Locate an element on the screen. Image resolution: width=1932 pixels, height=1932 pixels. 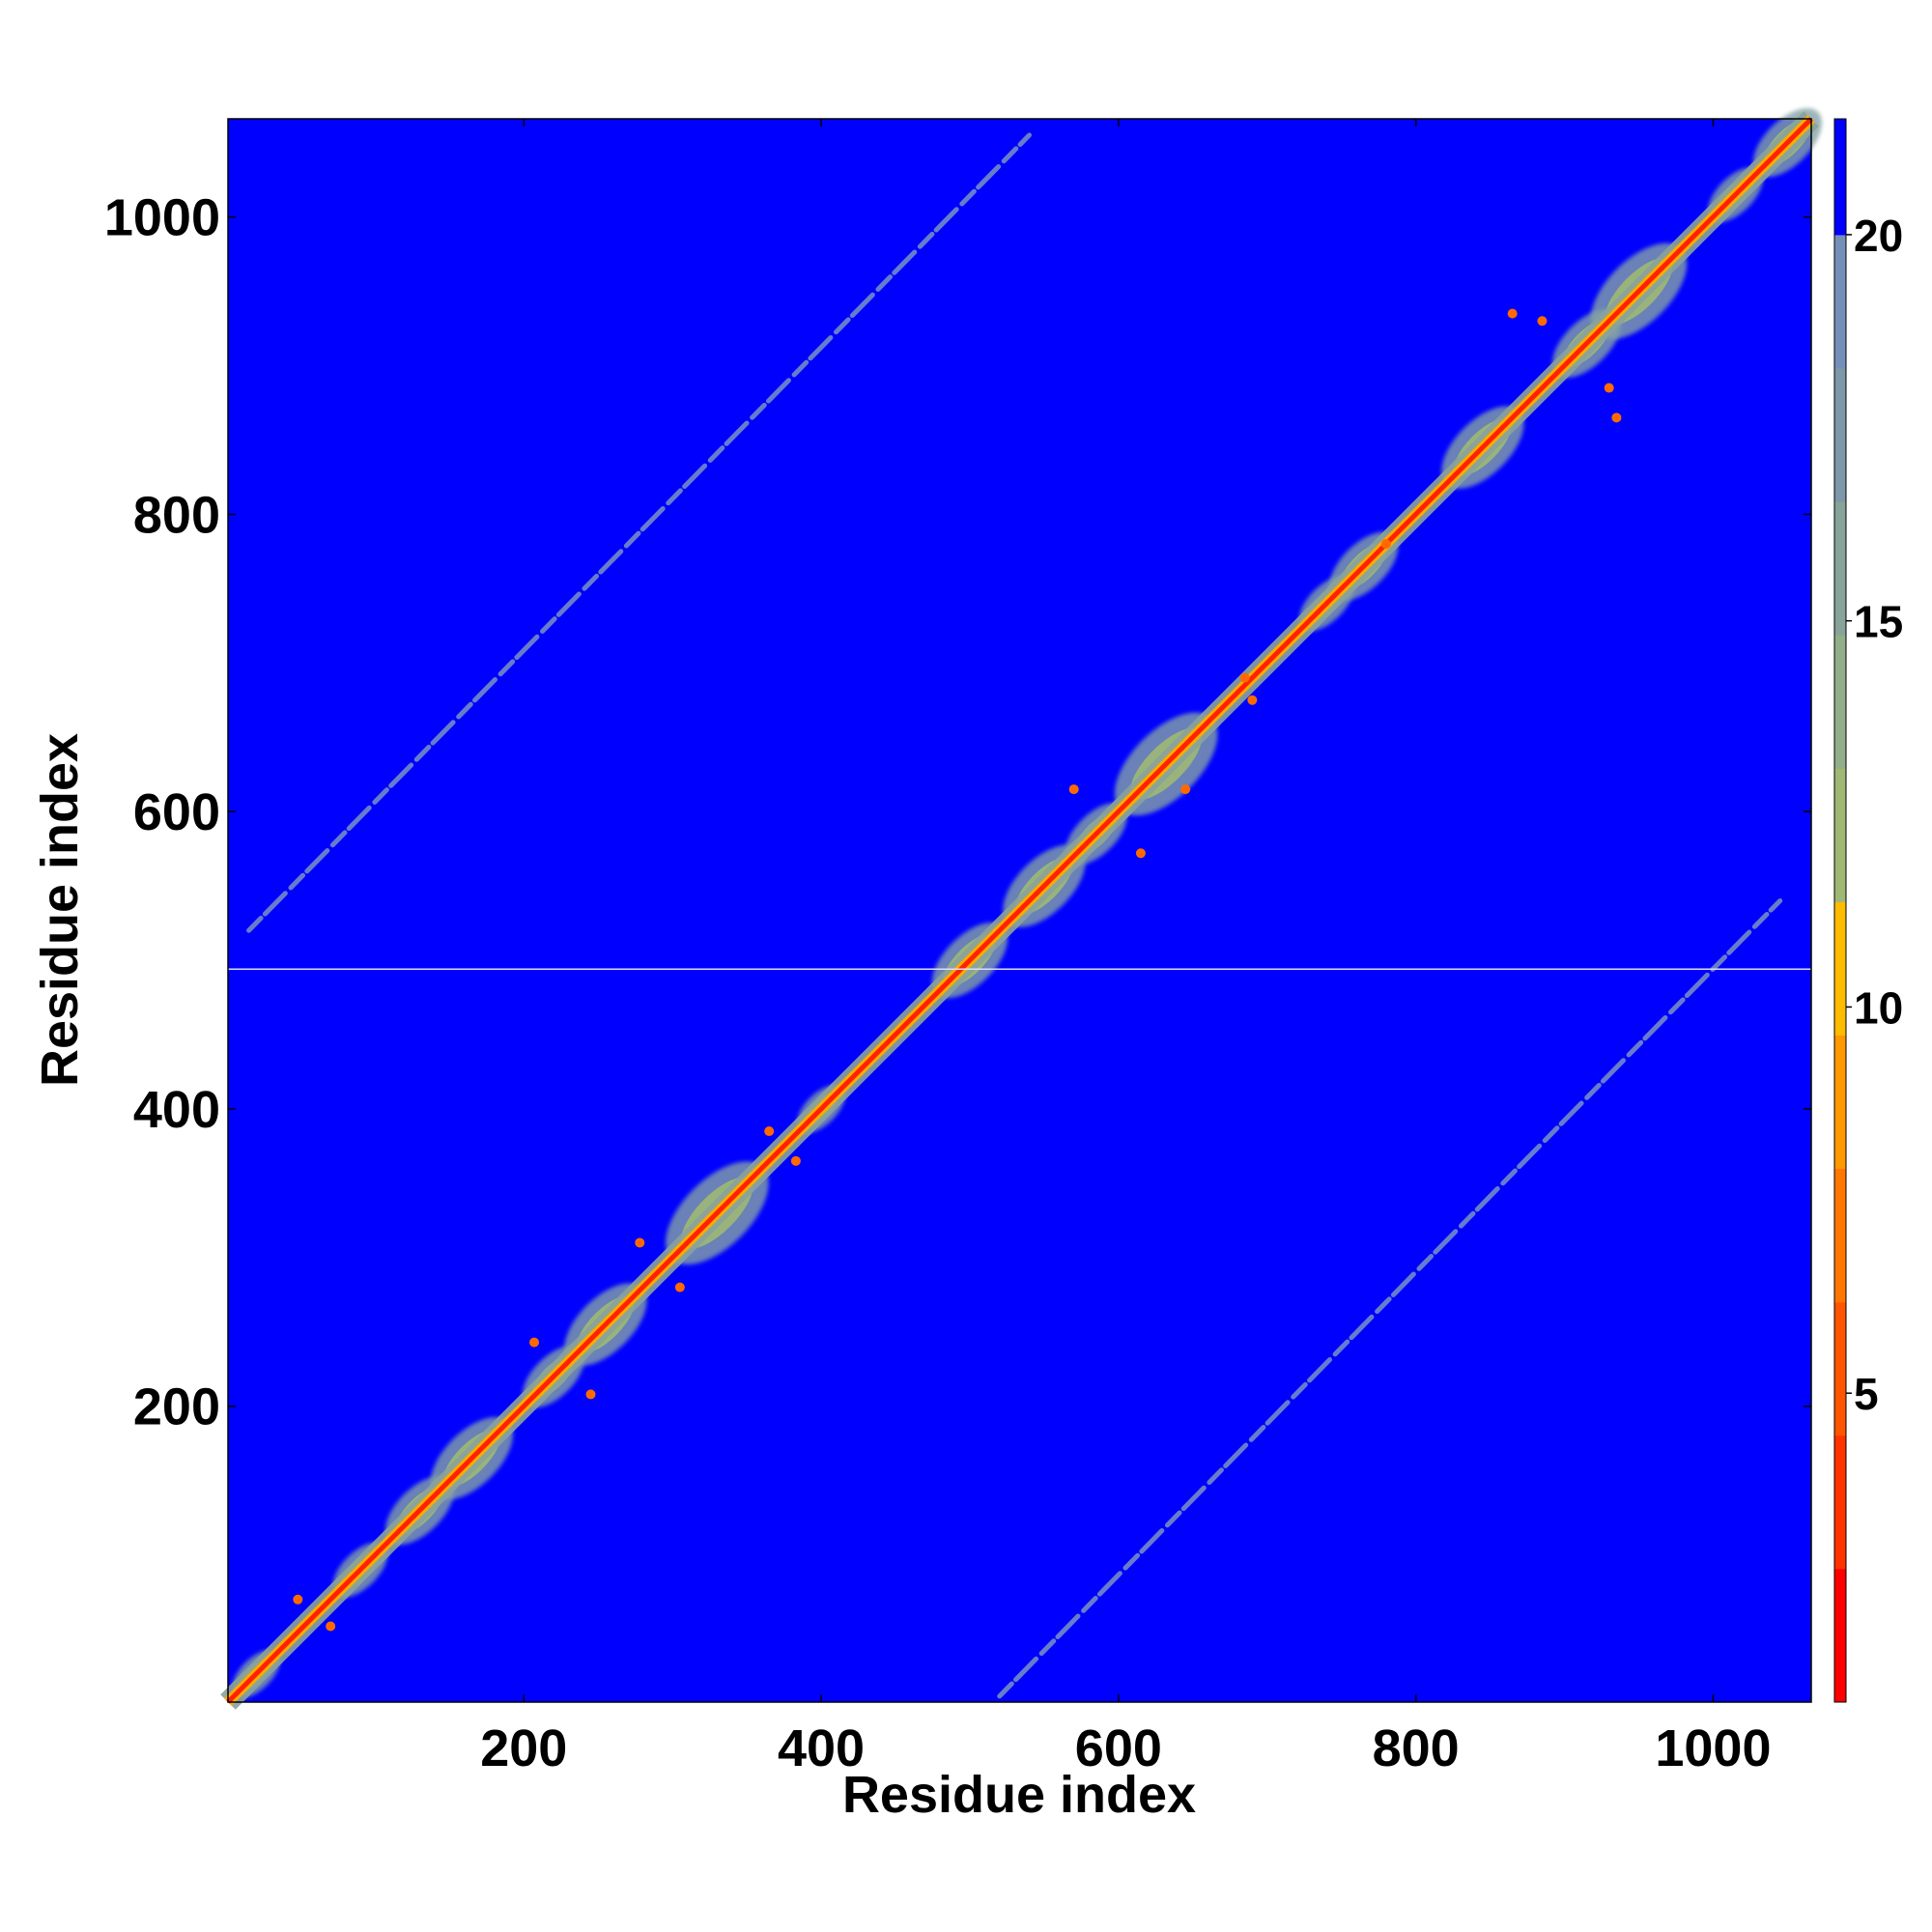
y-axis-label: Residue index is located at coordinates (60, 910).